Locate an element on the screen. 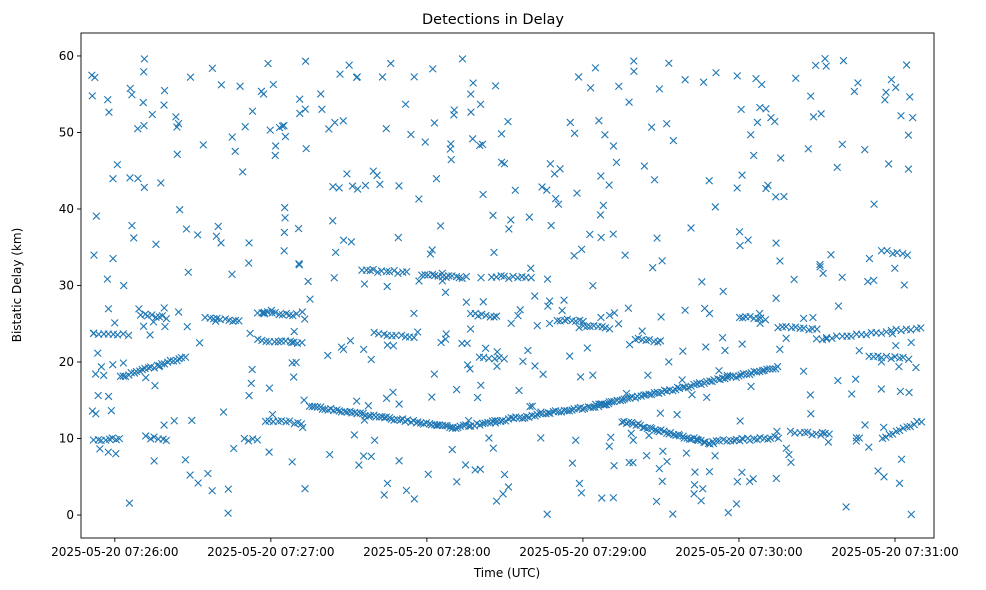 The image size is (986, 590). x-axis-label: Time (UTC) is located at coordinates (506, 573).